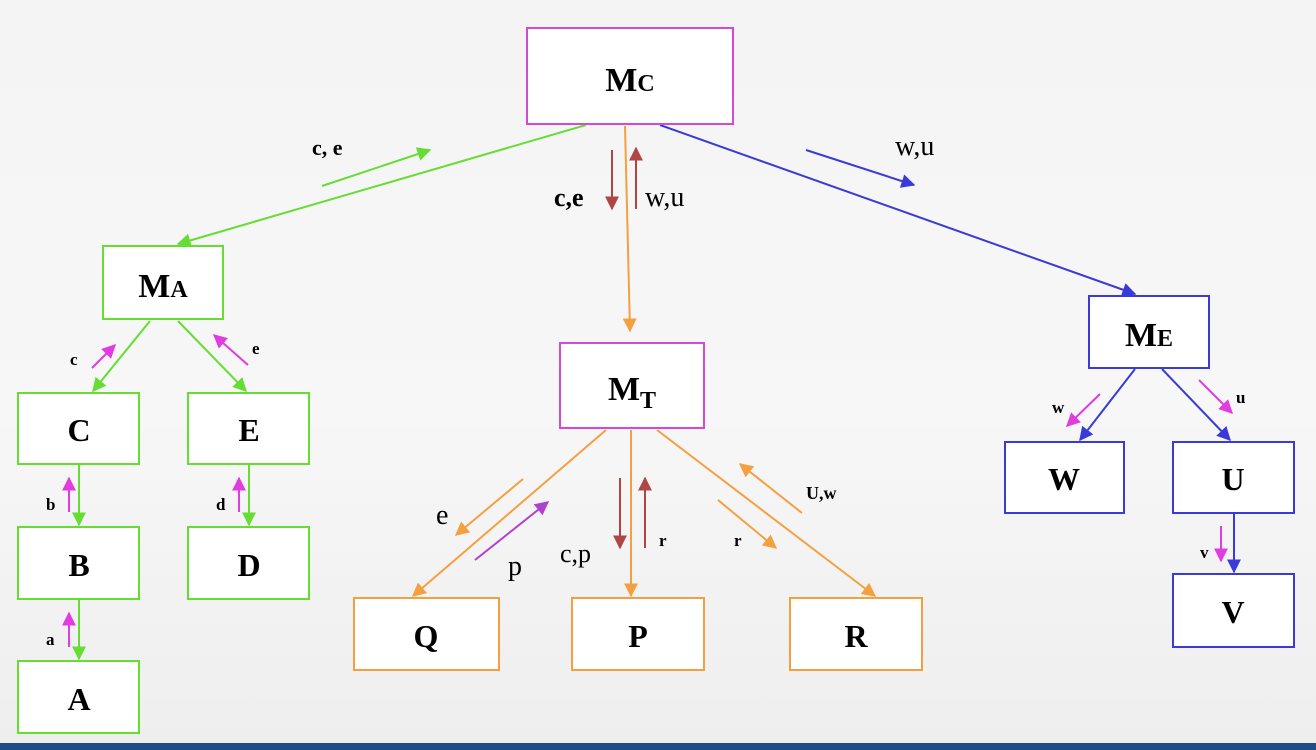 This screenshot has width=1316, height=750. What do you see at coordinates (103, 356) in the screenshot?
I see `msg-arrow-ma-c` at bounding box center [103, 356].